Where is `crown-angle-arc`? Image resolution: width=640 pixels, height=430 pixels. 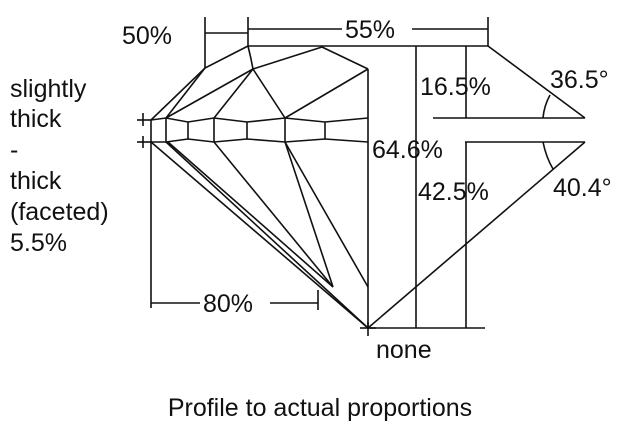 crown-angle-arc is located at coordinates (546, 106).